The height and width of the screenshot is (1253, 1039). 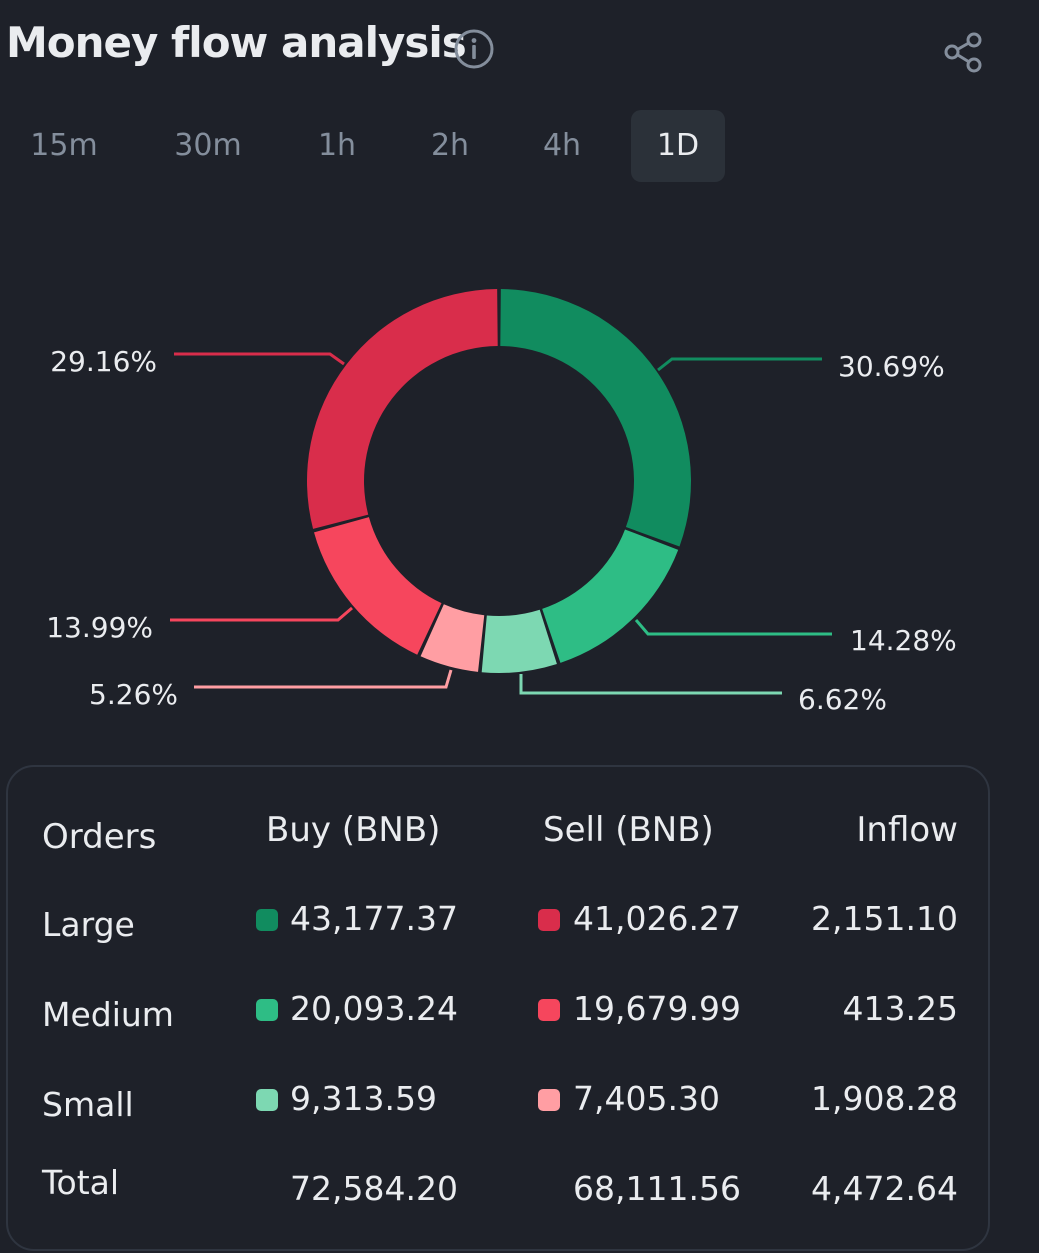 I want to click on row-small-label: Small, so click(x=88, y=1104).